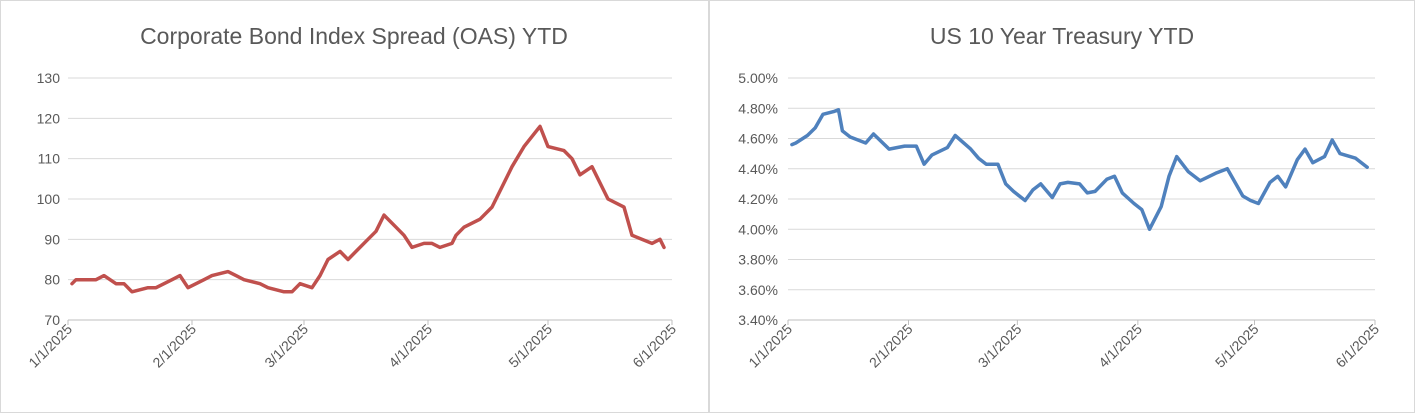  What do you see at coordinates (49, 159) in the screenshot?
I see `y-tick-label: 110` at bounding box center [49, 159].